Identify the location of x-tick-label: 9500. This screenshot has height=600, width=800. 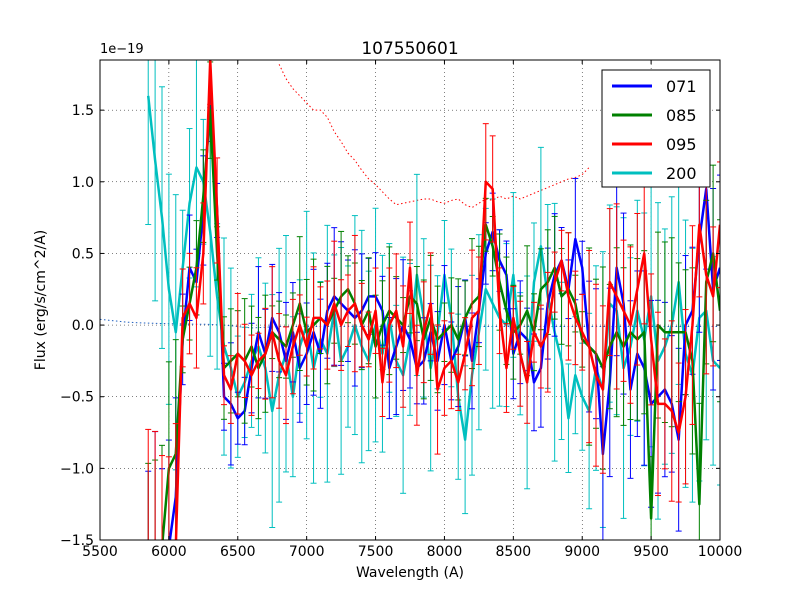
(651, 552).